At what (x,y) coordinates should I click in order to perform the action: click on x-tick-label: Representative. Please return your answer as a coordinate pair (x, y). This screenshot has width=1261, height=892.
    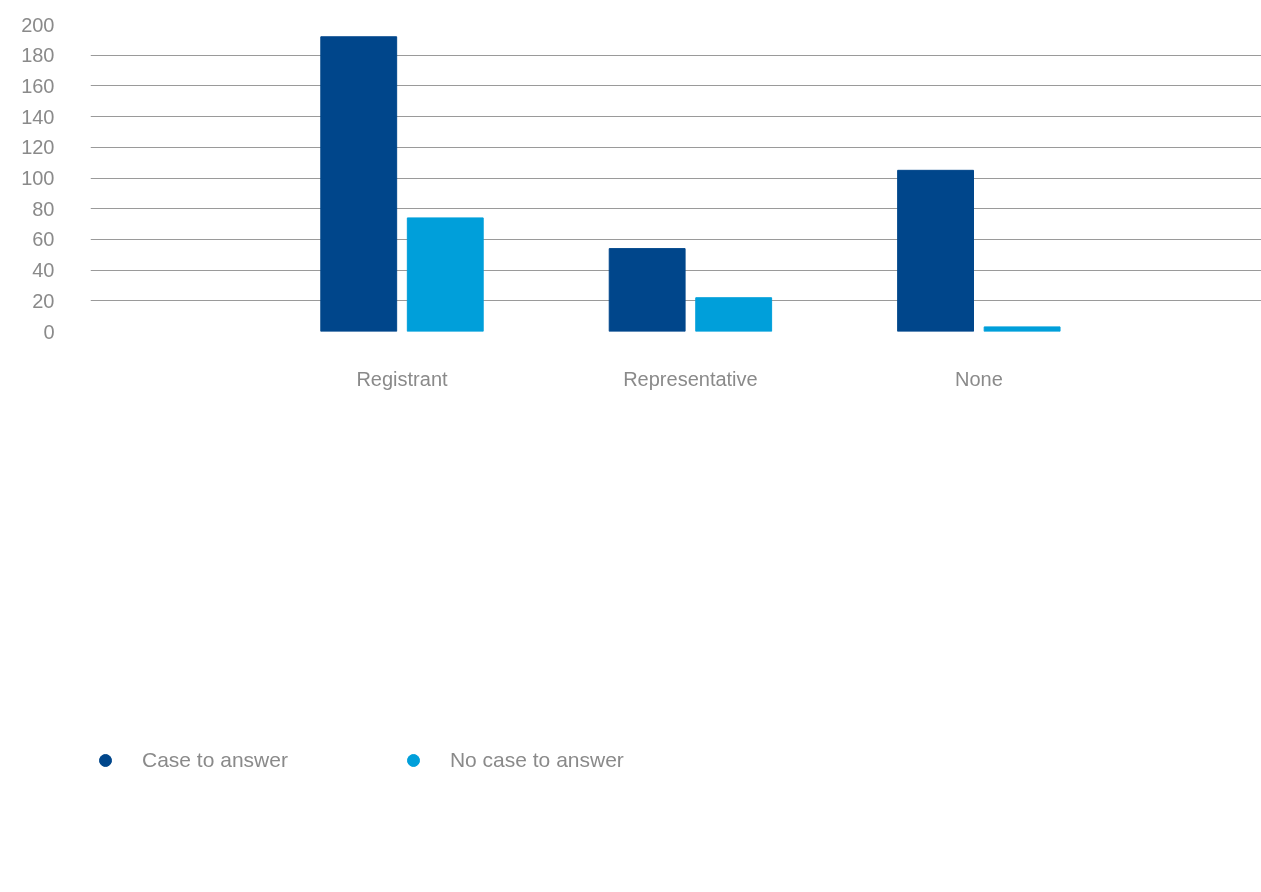
    Looking at the image, I should click on (690, 378).